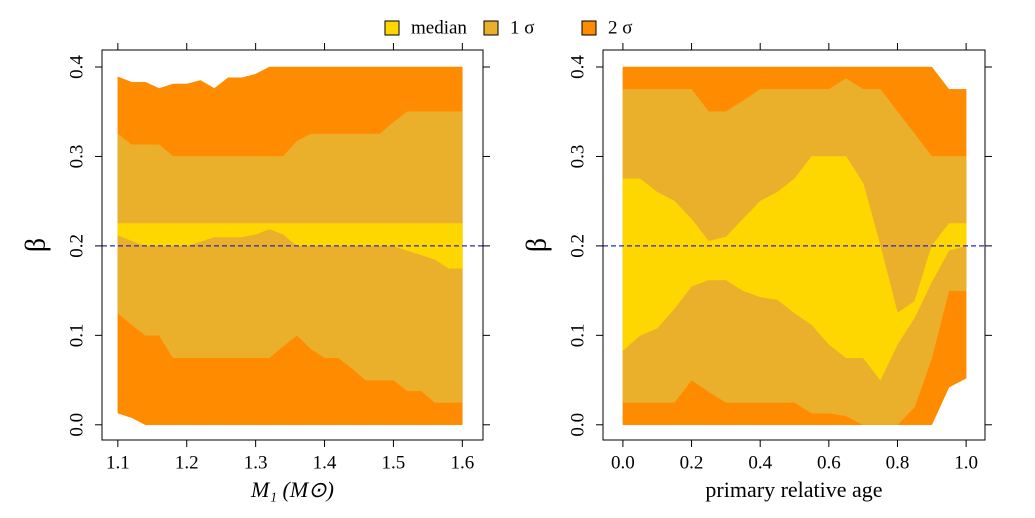 The height and width of the screenshot is (518, 1035). Describe the element at coordinates (118, 462) in the screenshot. I see `x-tick-label: 1.1` at that location.